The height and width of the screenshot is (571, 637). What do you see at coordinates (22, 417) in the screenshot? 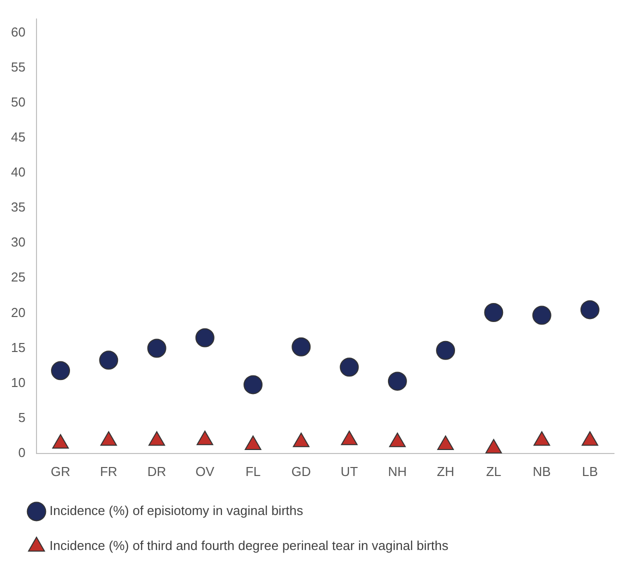
I see `y-tick-label: 5` at bounding box center [22, 417].